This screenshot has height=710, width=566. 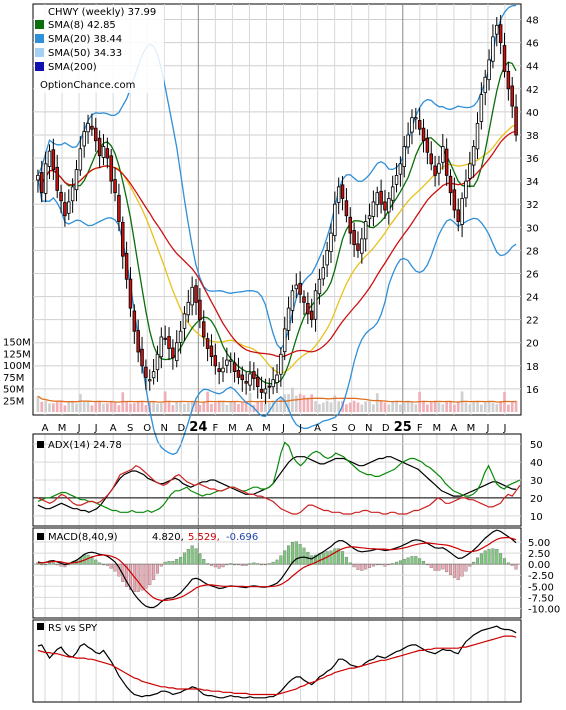 I want to click on adx-title-marker, so click(x=40, y=444).